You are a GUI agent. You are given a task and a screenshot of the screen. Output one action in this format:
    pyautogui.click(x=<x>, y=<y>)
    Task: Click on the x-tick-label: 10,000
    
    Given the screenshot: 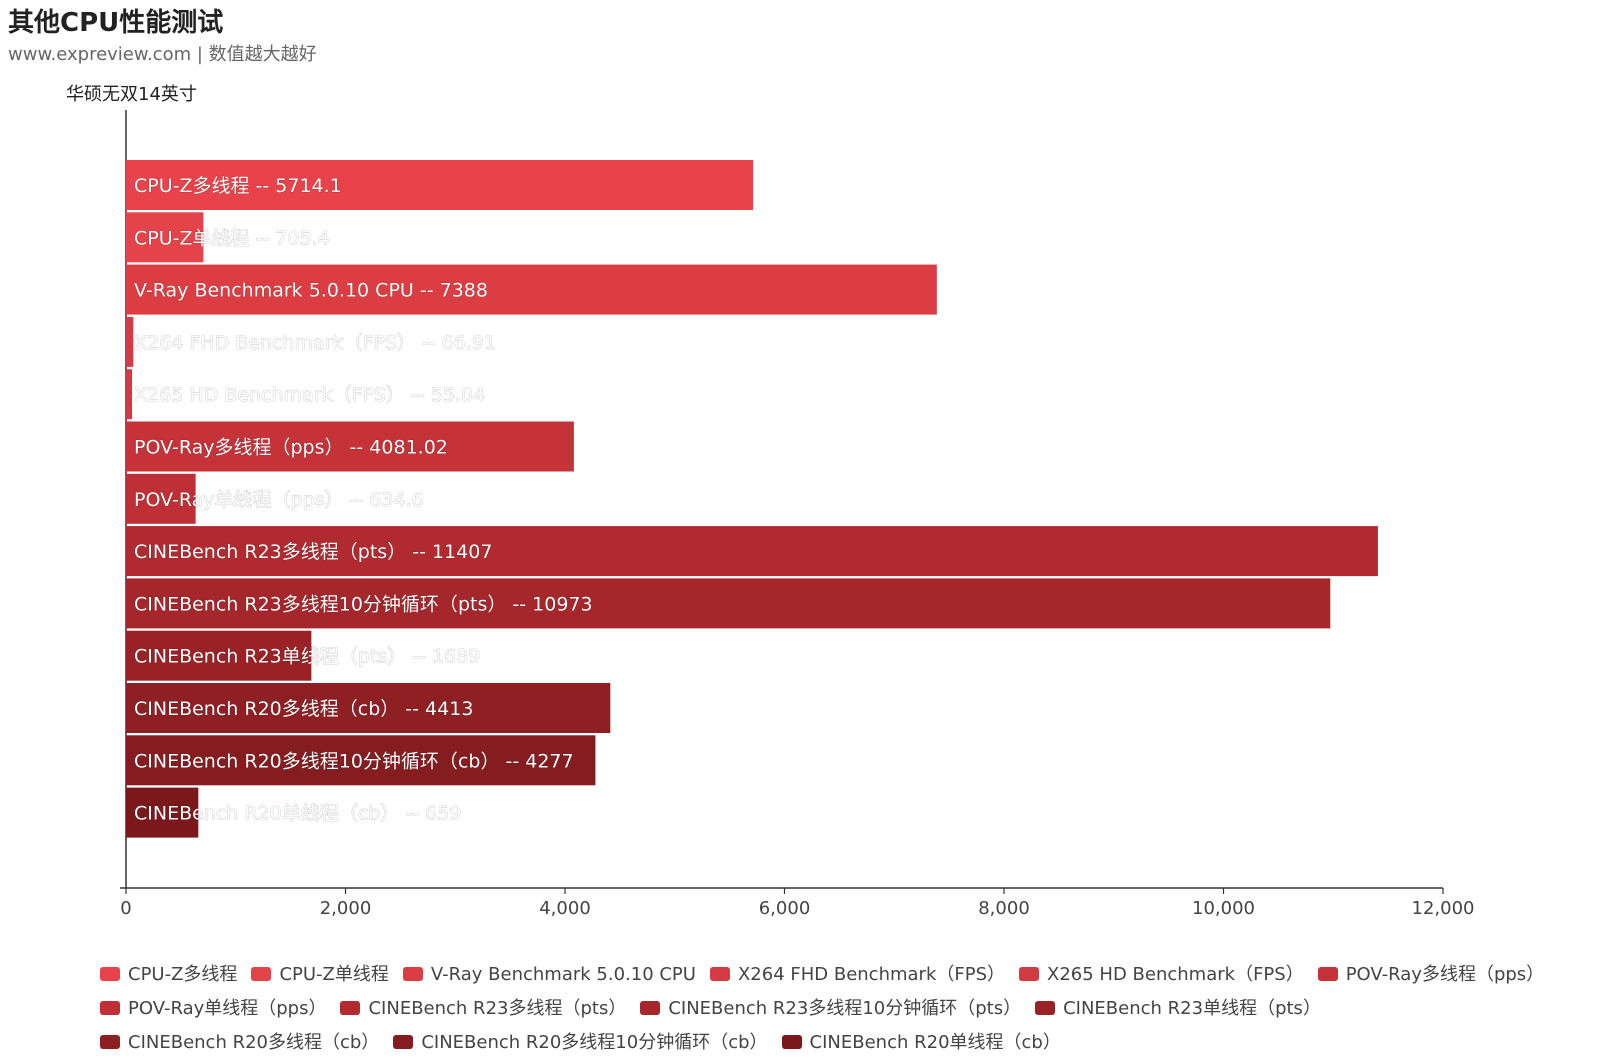 What is the action you would take?
    pyautogui.click(x=1223, y=908)
    